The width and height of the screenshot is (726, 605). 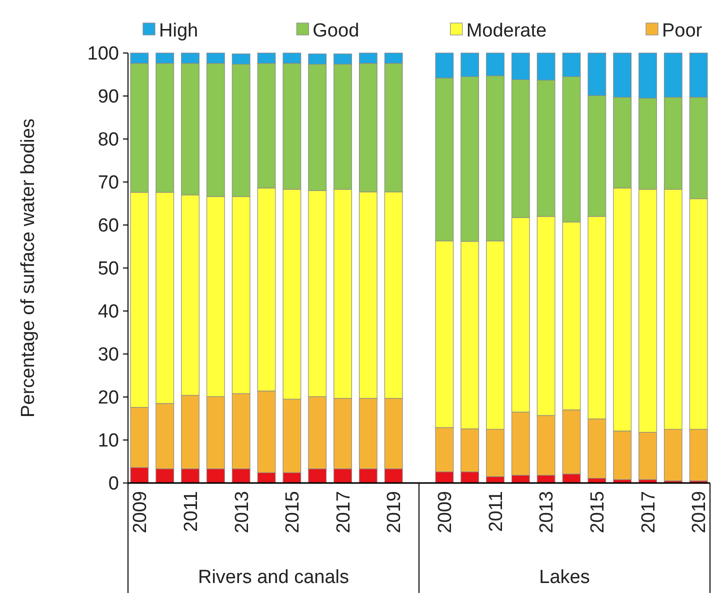 What do you see at coordinates (108, 269) in the screenshot?
I see `y-tick-label: 50` at bounding box center [108, 269].